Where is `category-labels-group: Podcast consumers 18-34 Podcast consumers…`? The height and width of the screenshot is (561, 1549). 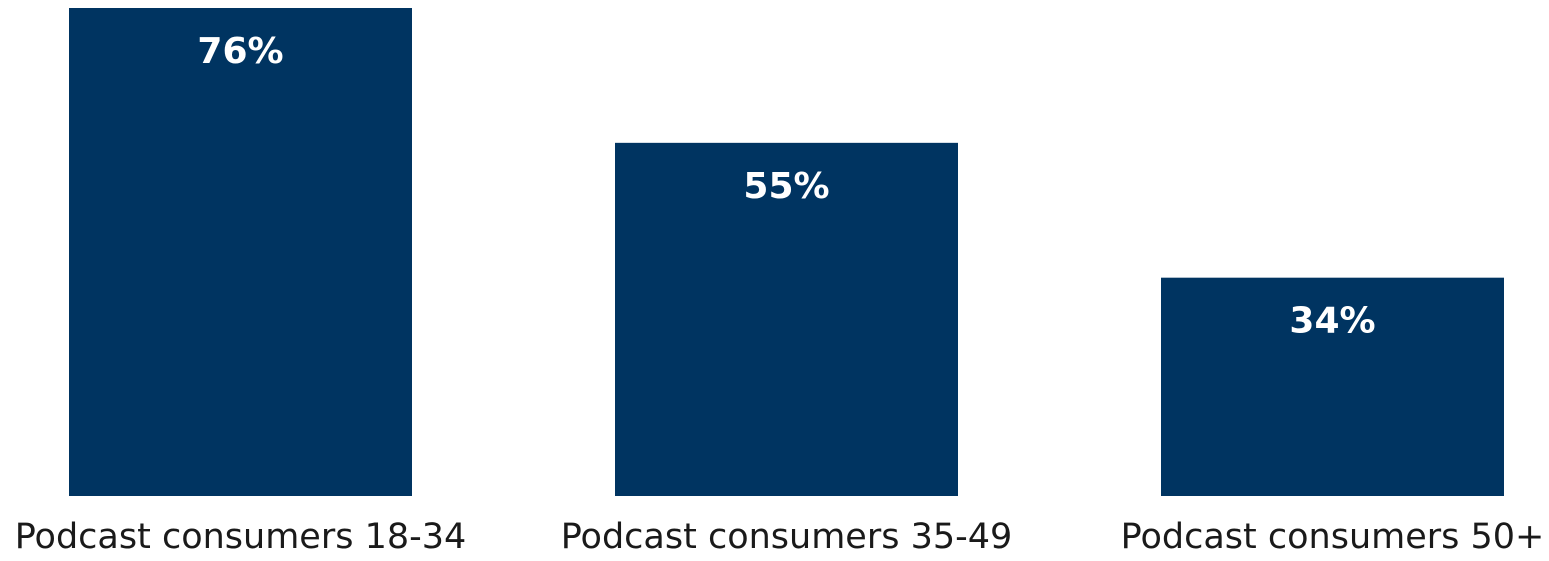 category-labels-group: Podcast consumers 18-34 Podcast consumers… is located at coordinates (780, 537).